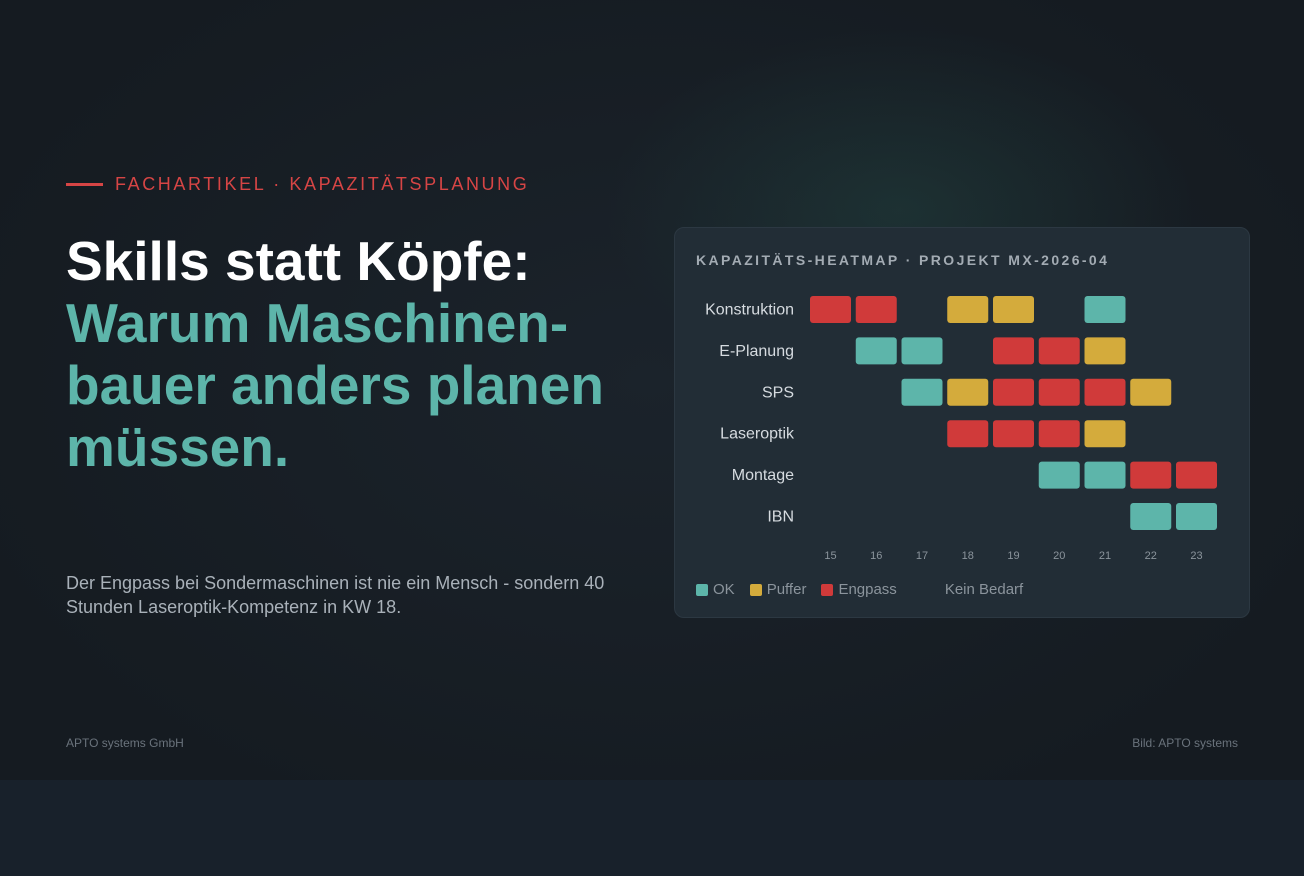  What do you see at coordinates (780, 517) in the screenshot?
I see `row-label: IBN` at bounding box center [780, 517].